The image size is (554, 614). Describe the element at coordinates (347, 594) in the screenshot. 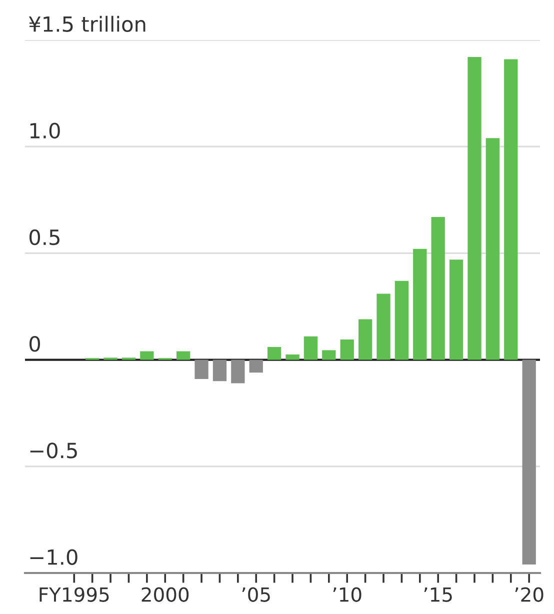

I see `x-tick-label: ’10` at that location.